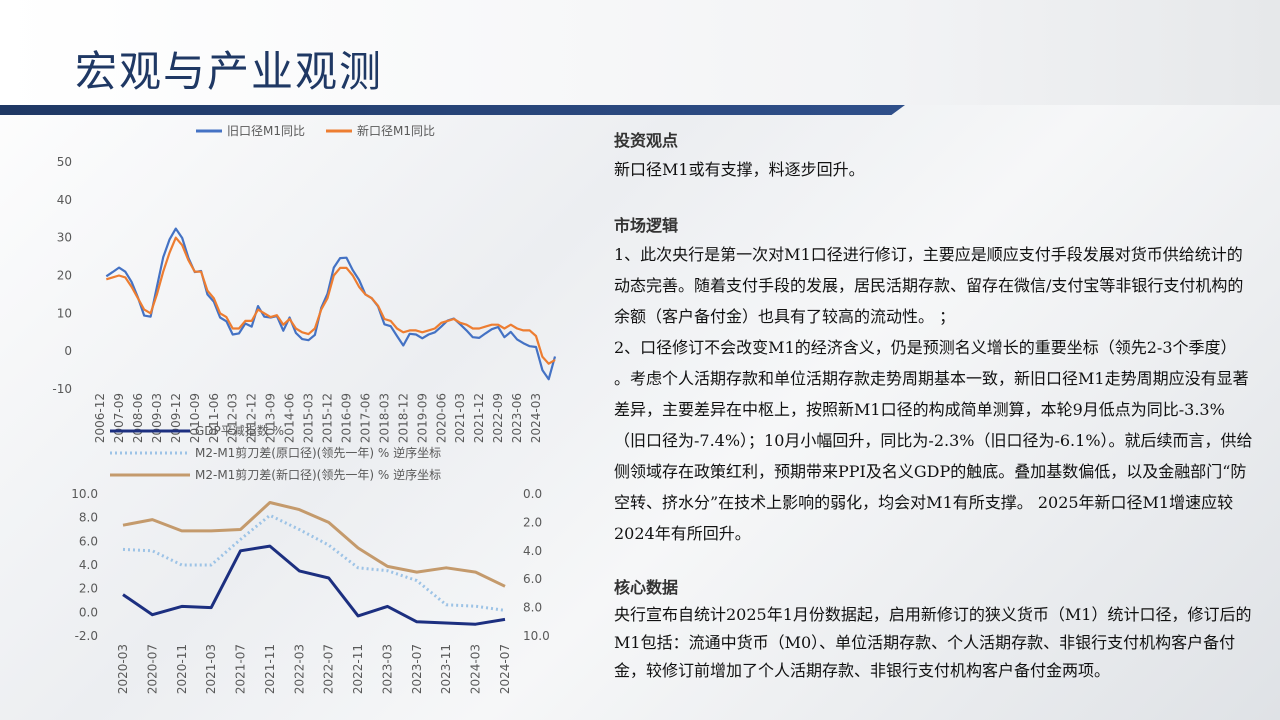 Image resolution: width=1280 pixels, height=720 pixels. I want to click on x-tick-label: 2023-06, so click(517, 418).